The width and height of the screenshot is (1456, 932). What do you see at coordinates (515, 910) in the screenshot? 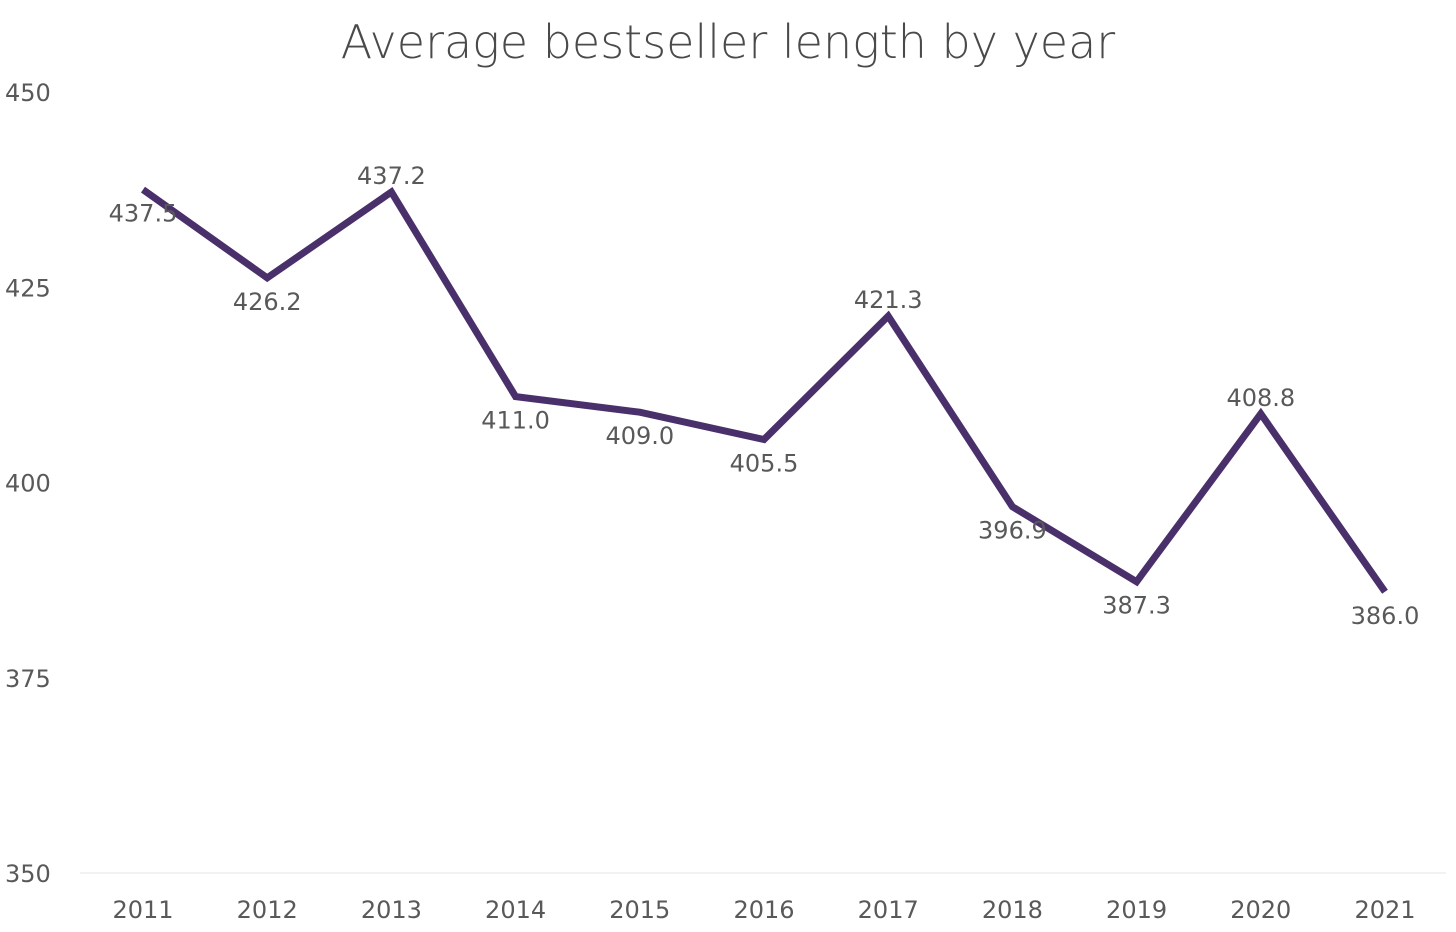
I see `x-tick-label: 2014` at bounding box center [515, 910].